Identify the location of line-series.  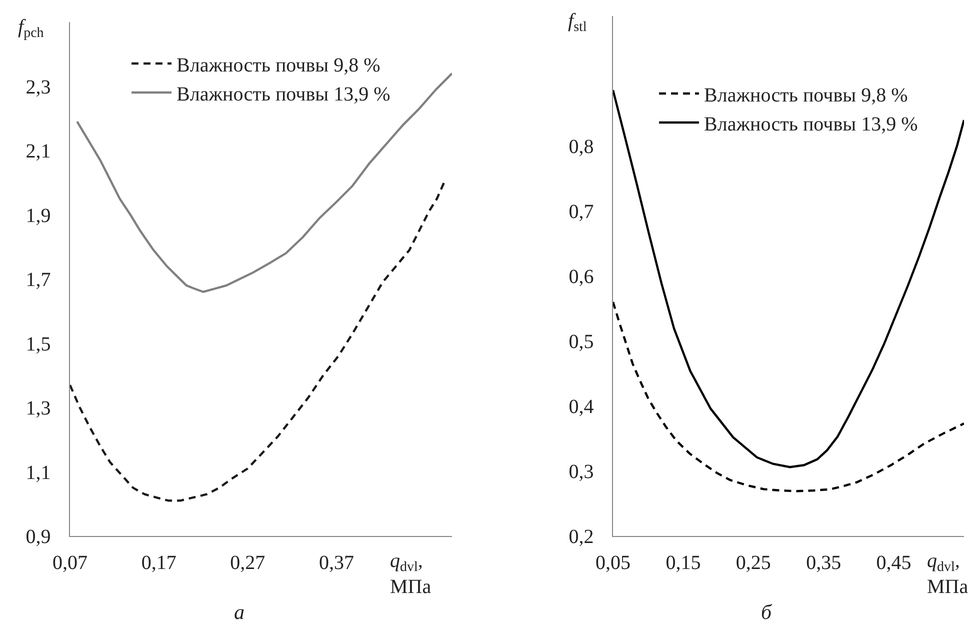
(788, 396).